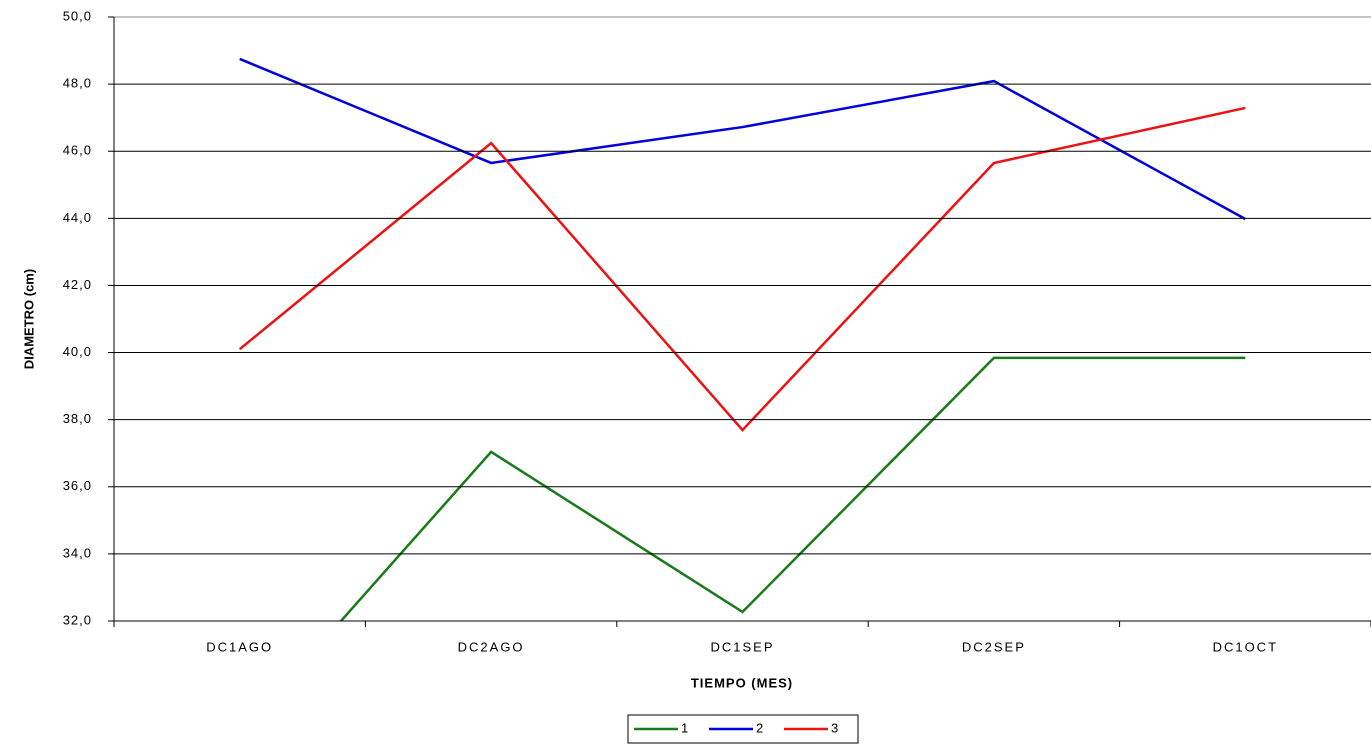 The height and width of the screenshot is (755, 1371). I want to click on x-axis-title: TIEMPO (MES), so click(742, 682).